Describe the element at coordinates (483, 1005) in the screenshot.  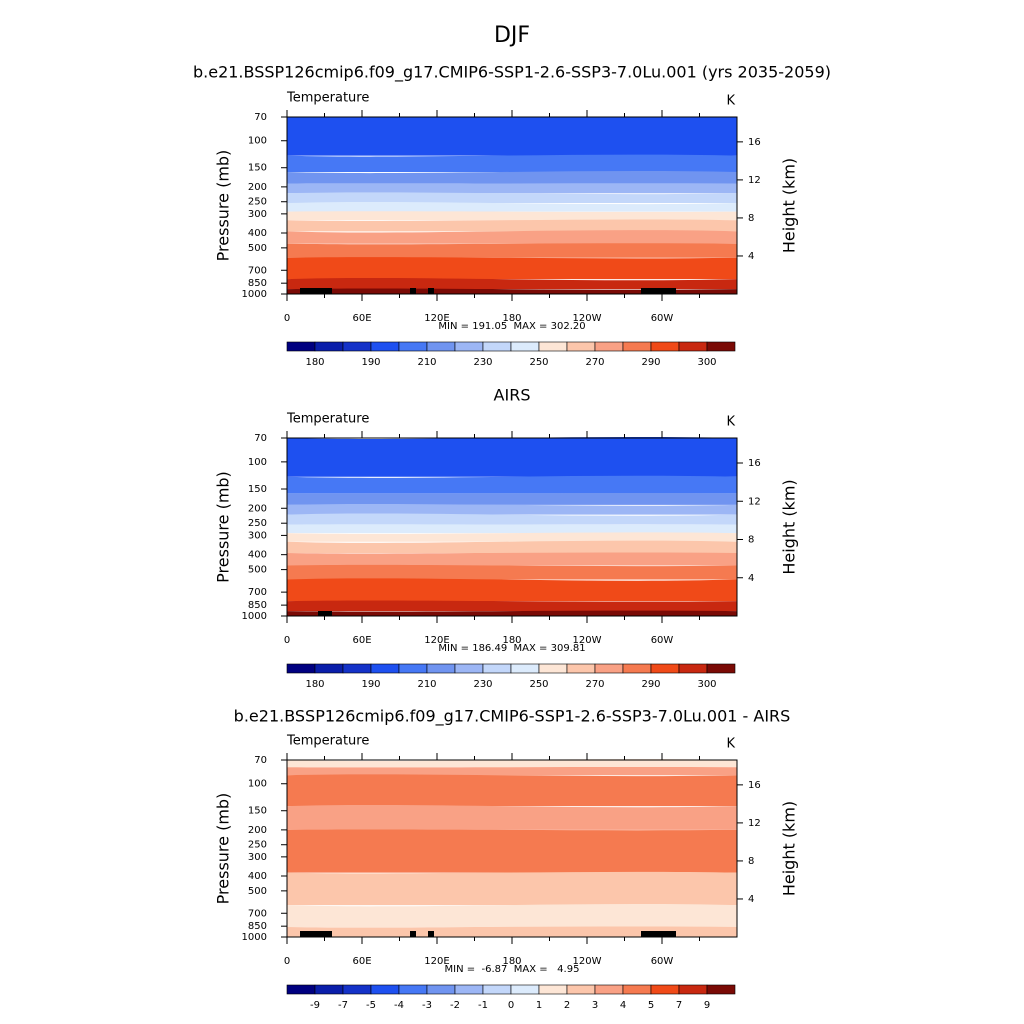
I see `colorbar-label: -1` at that location.